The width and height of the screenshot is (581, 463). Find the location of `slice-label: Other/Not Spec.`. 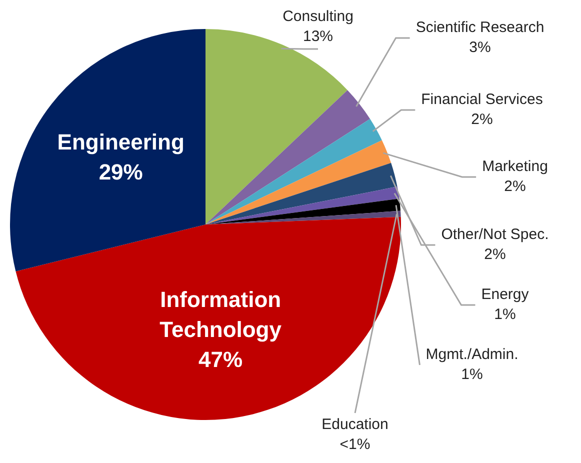

slice-label: Other/Not Spec. is located at coordinates (495, 235).